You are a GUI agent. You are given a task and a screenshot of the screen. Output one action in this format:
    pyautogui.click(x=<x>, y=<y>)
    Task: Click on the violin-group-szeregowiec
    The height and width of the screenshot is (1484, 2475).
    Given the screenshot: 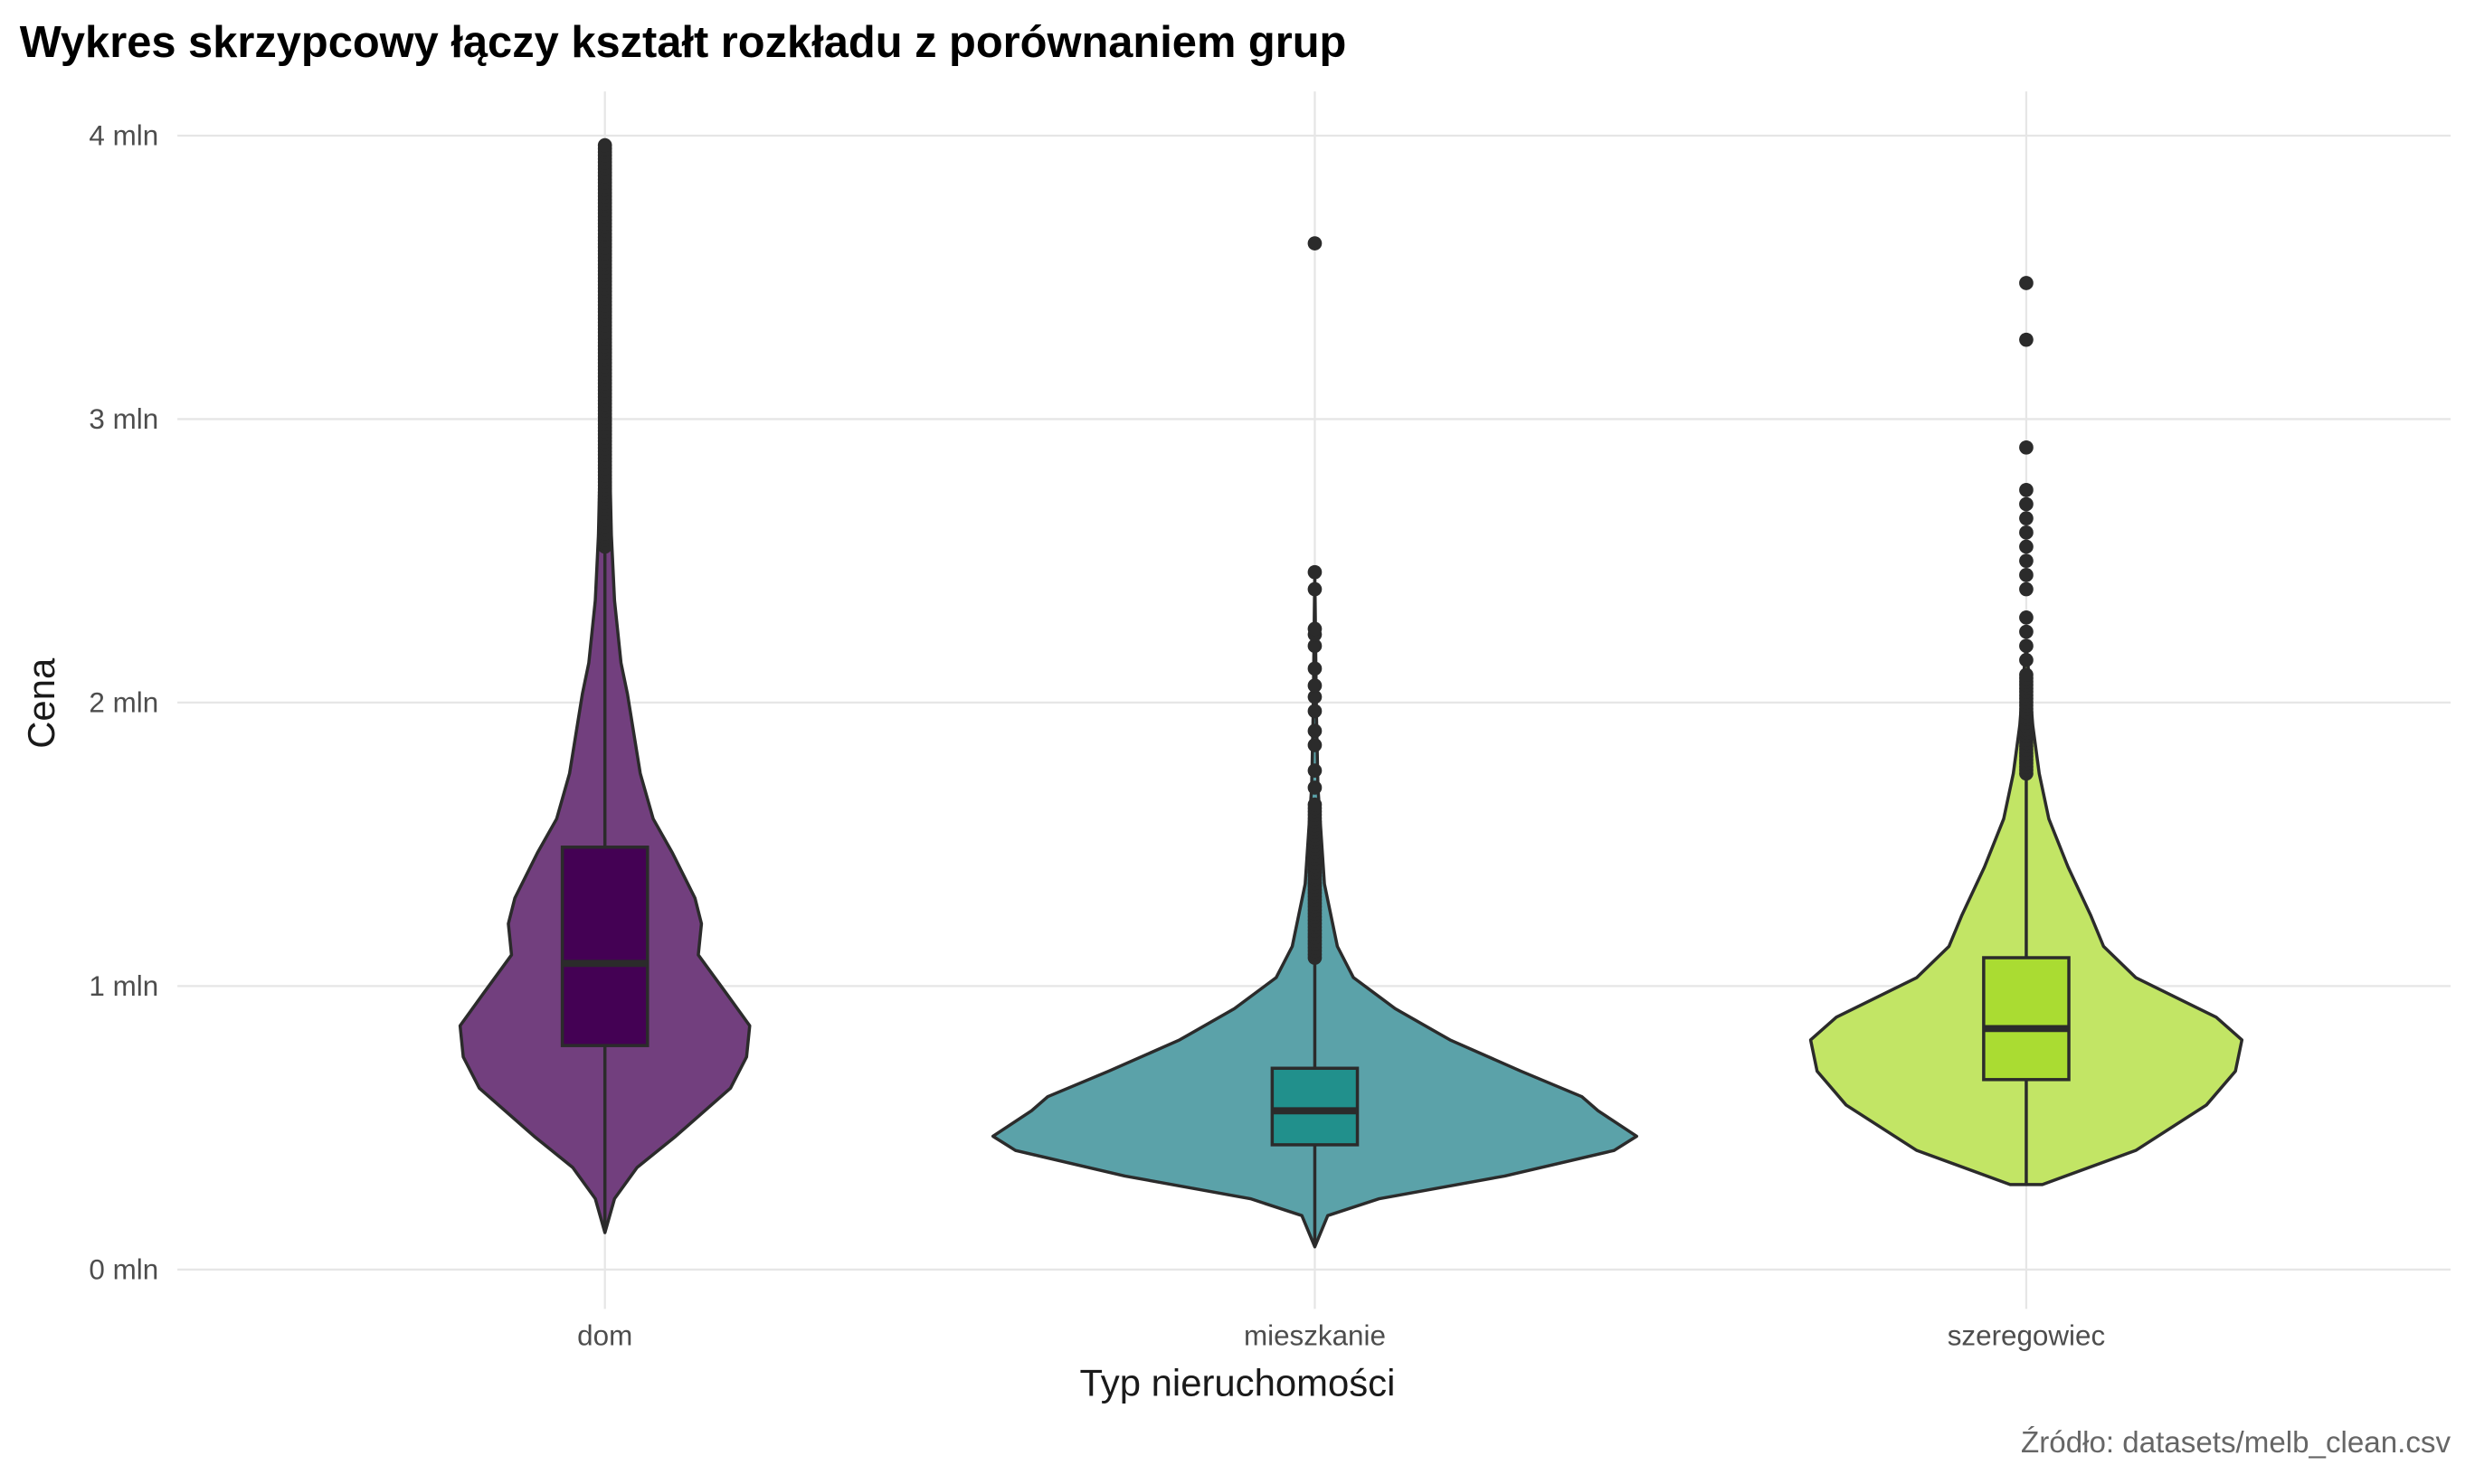 What is the action you would take?
    pyautogui.click(x=2026, y=731)
    